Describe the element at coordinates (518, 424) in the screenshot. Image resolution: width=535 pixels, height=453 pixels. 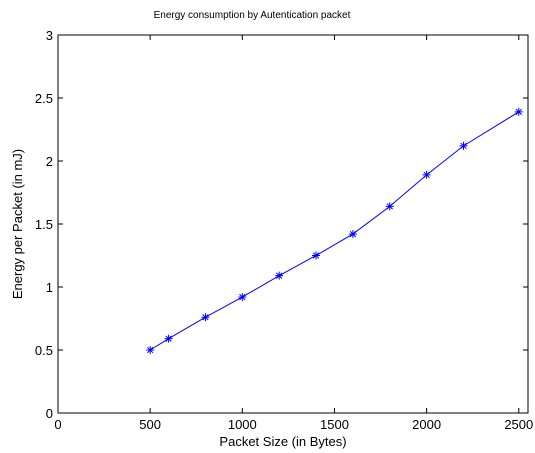
I see `x-tick-label: 2500` at that location.